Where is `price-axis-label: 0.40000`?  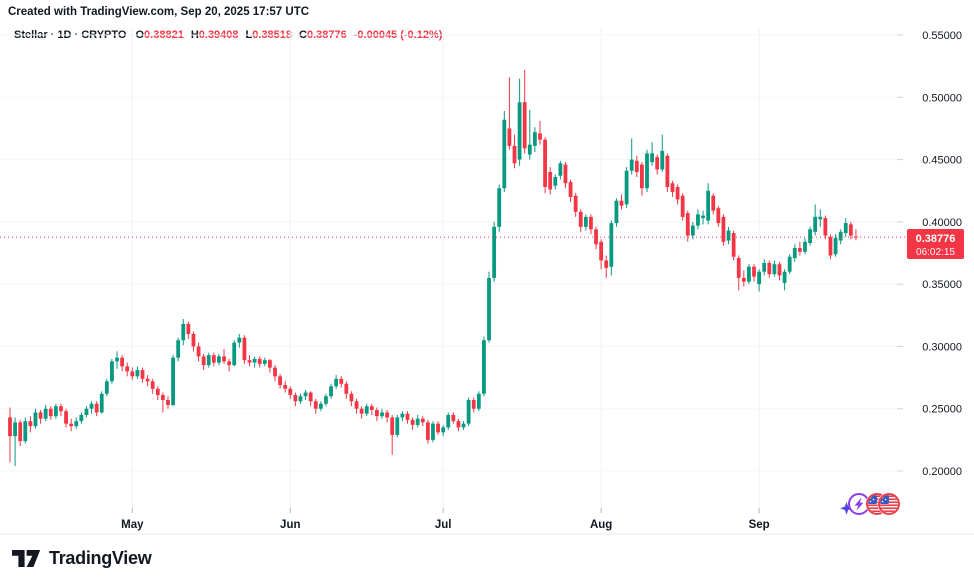
price-axis-label: 0.40000 is located at coordinates (942, 223).